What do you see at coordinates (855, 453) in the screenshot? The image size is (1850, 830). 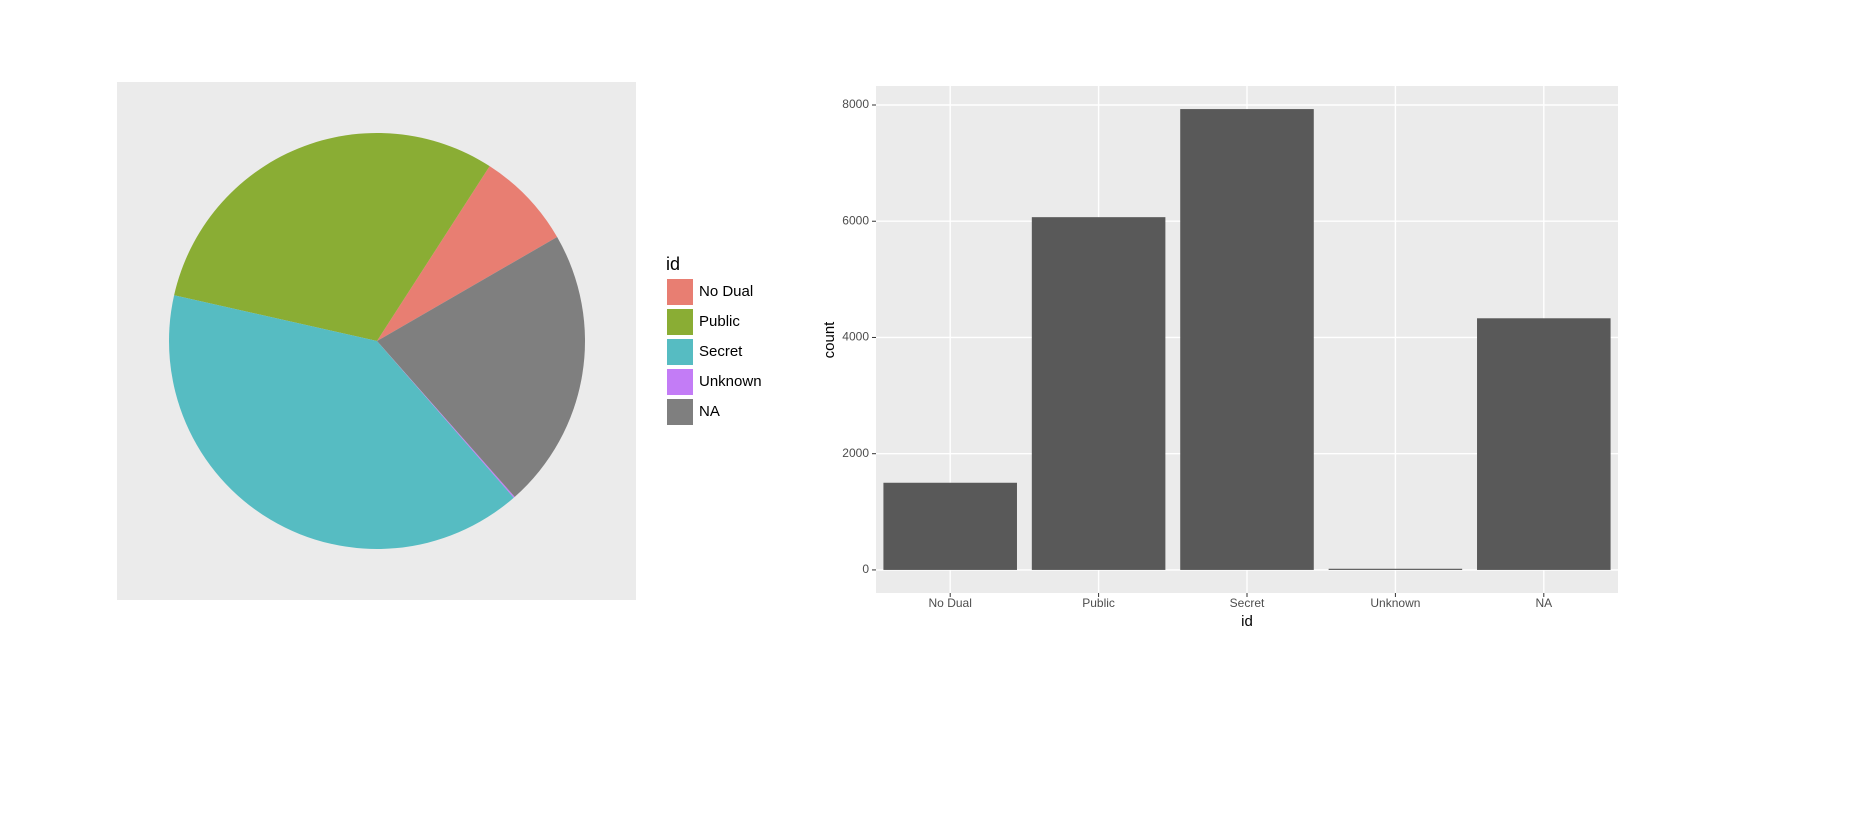 I see `y-tick-label: 2000` at bounding box center [855, 453].